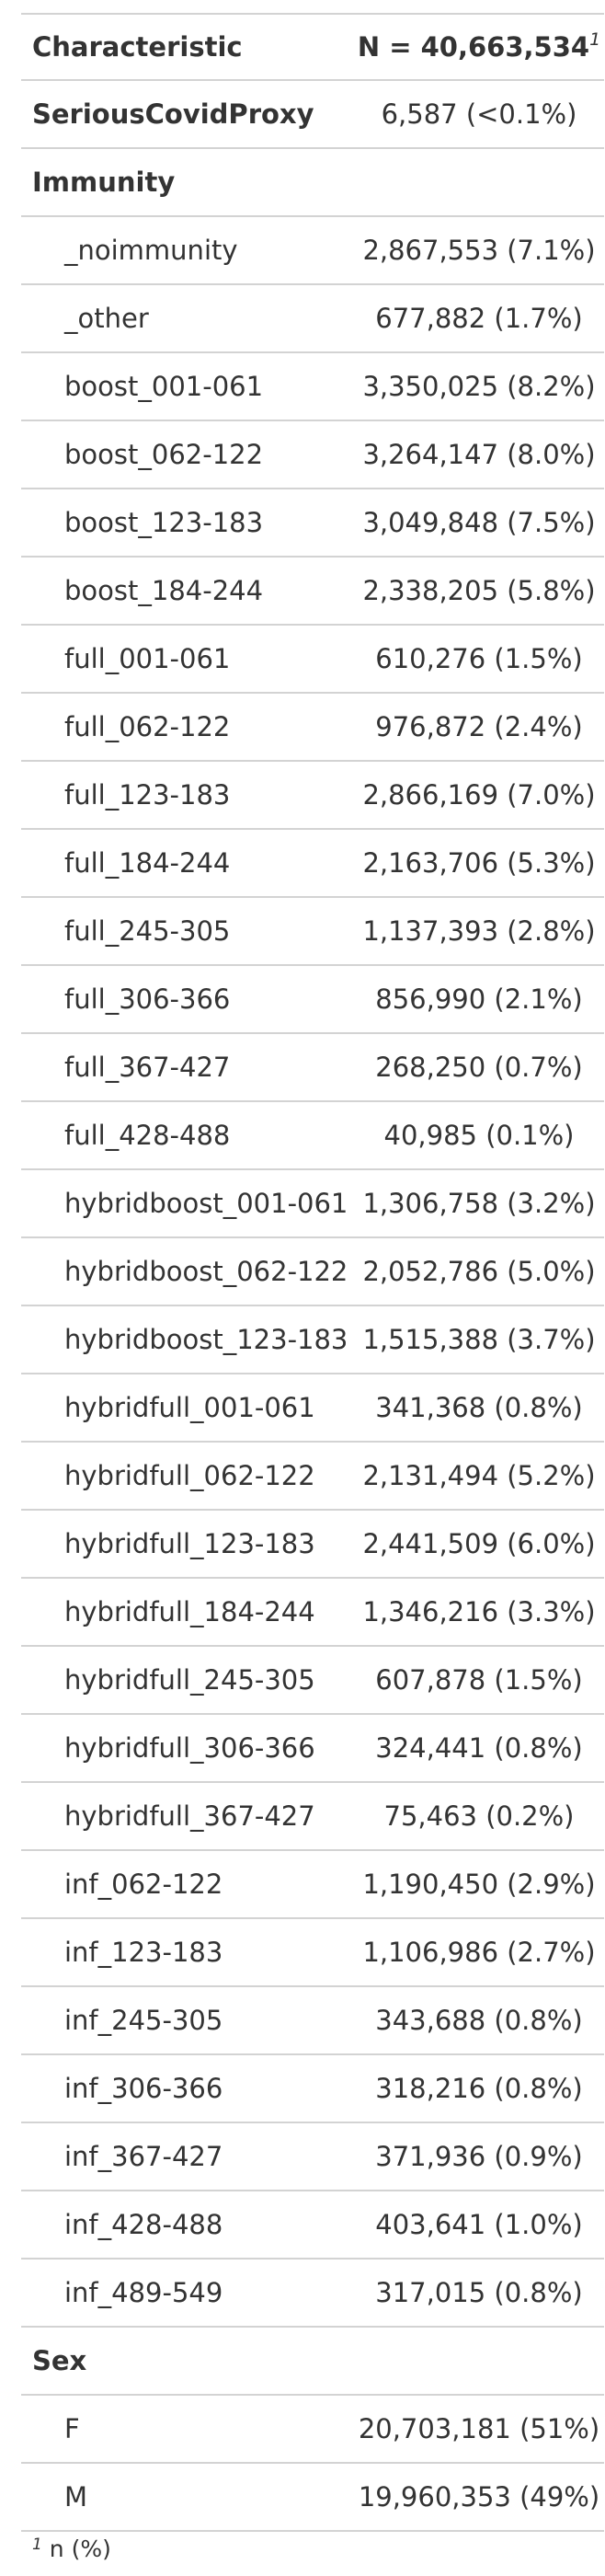 The height and width of the screenshot is (2576, 605). Describe the element at coordinates (312, 2497) in the screenshot. I see `table-row: M 19,960,353 (49%)` at that location.